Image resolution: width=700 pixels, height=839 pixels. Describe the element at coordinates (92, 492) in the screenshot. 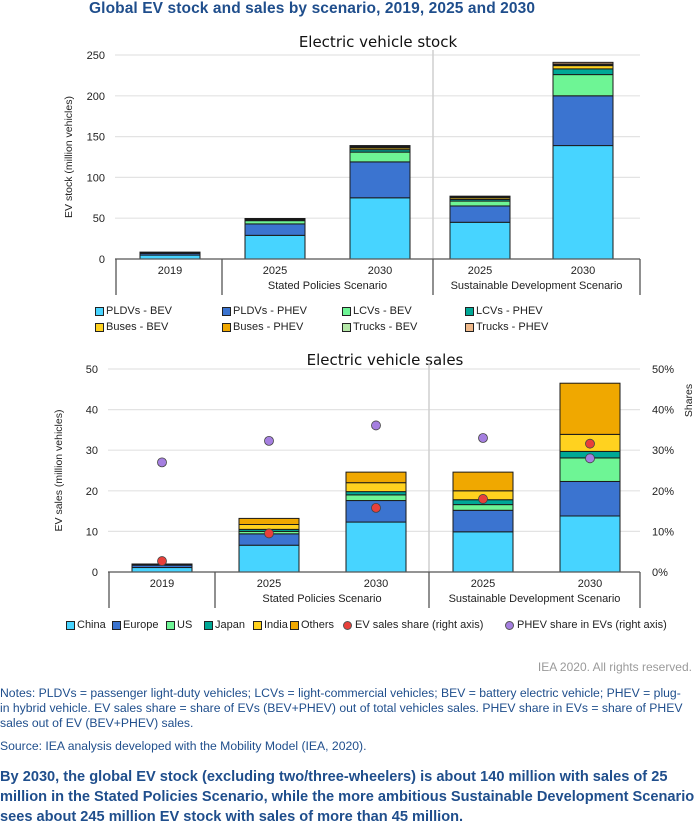

I see `y-tick-label: 20` at that location.